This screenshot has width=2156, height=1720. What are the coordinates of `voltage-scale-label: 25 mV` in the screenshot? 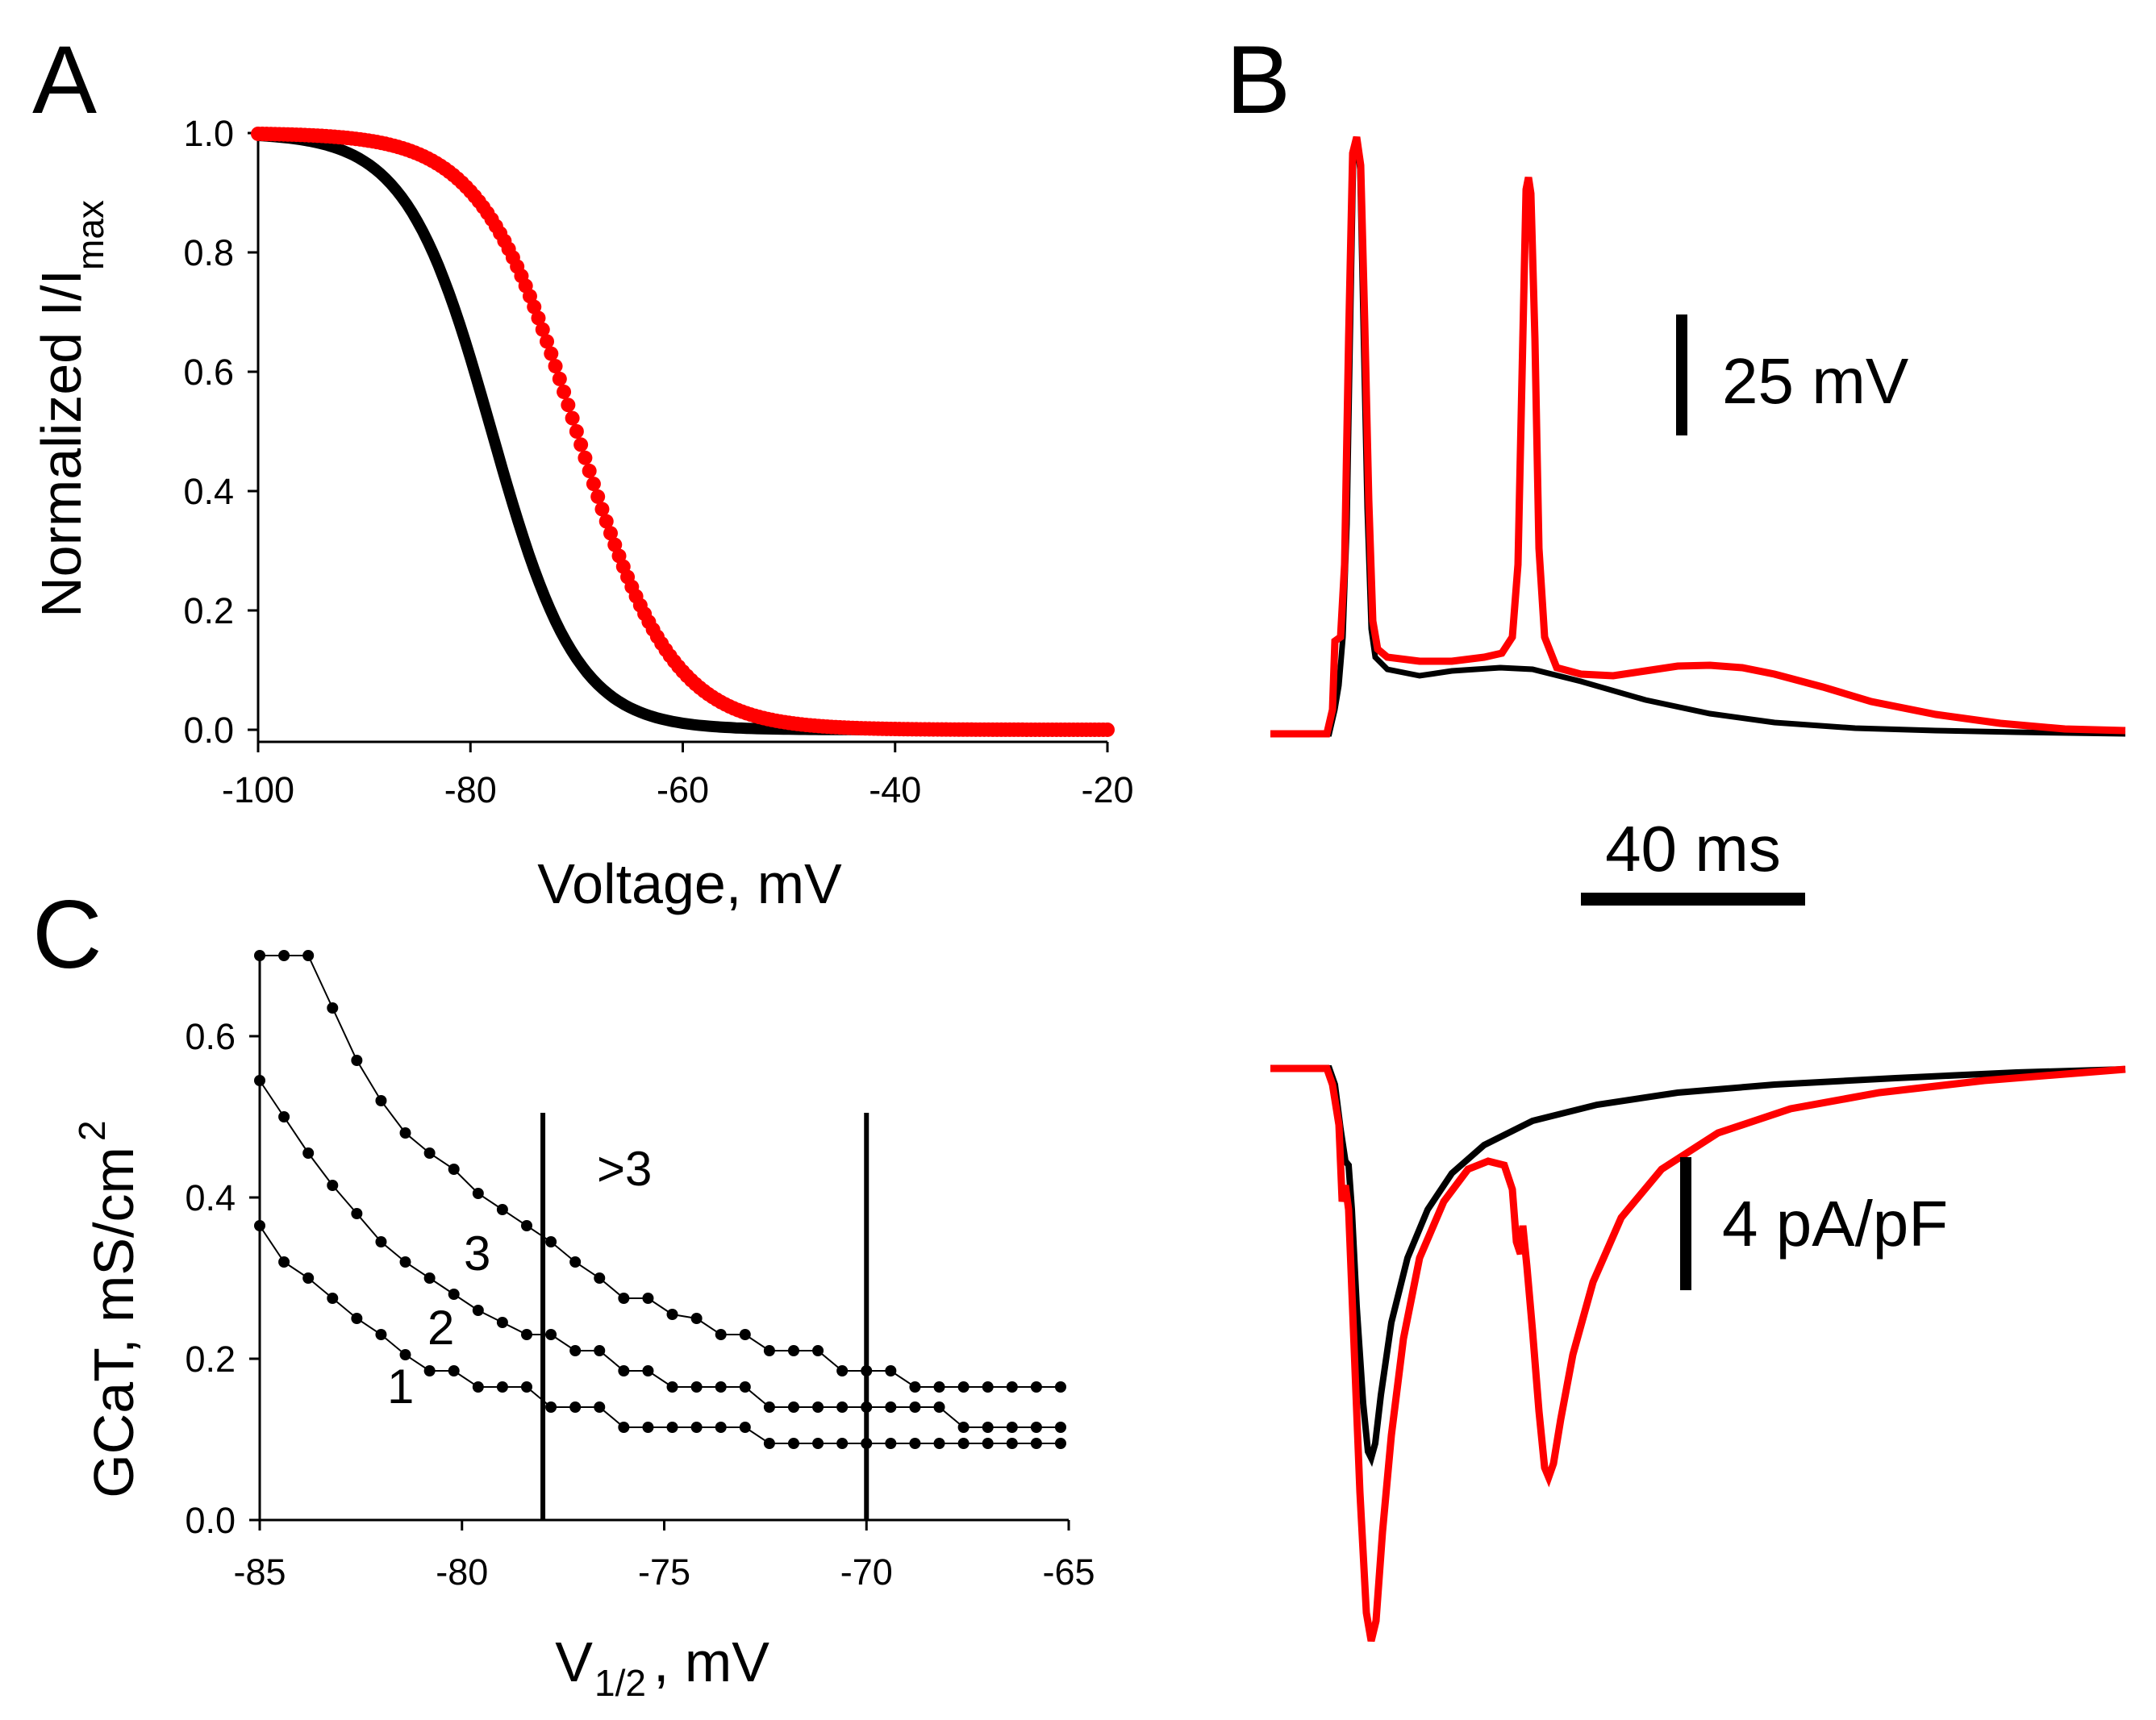 It's located at (1816, 381).